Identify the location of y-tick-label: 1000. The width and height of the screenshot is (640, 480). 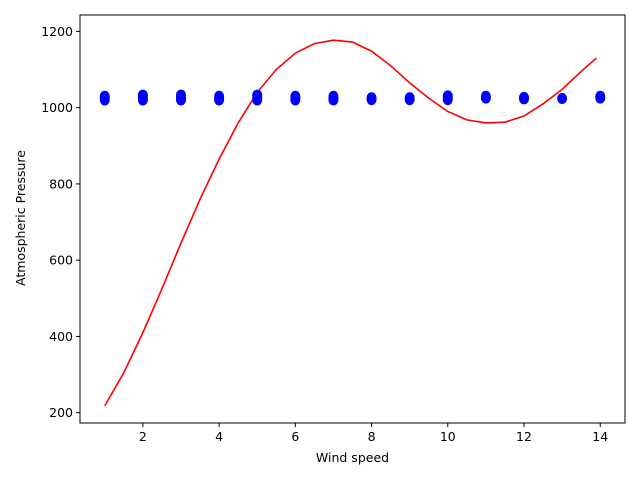
(57, 107).